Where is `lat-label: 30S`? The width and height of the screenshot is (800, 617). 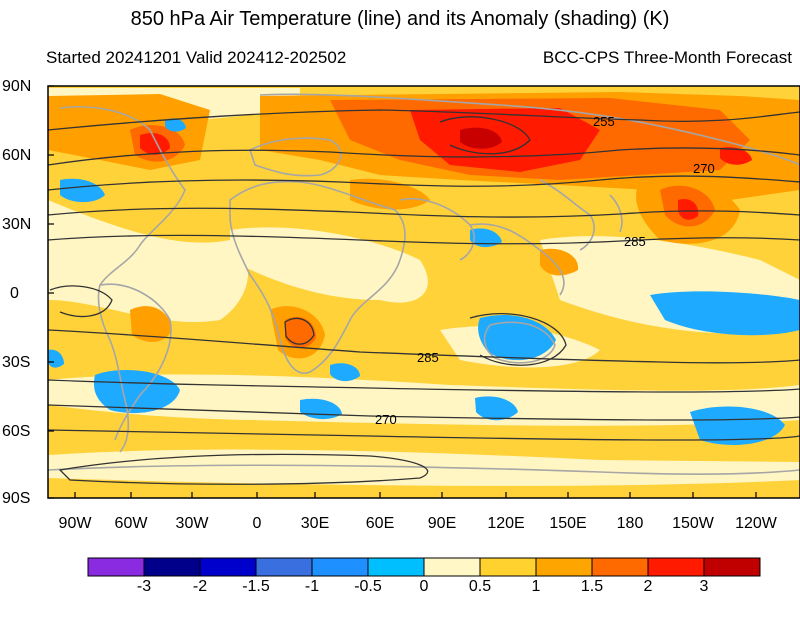
lat-label: 30S is located at coordinates (22, 363).